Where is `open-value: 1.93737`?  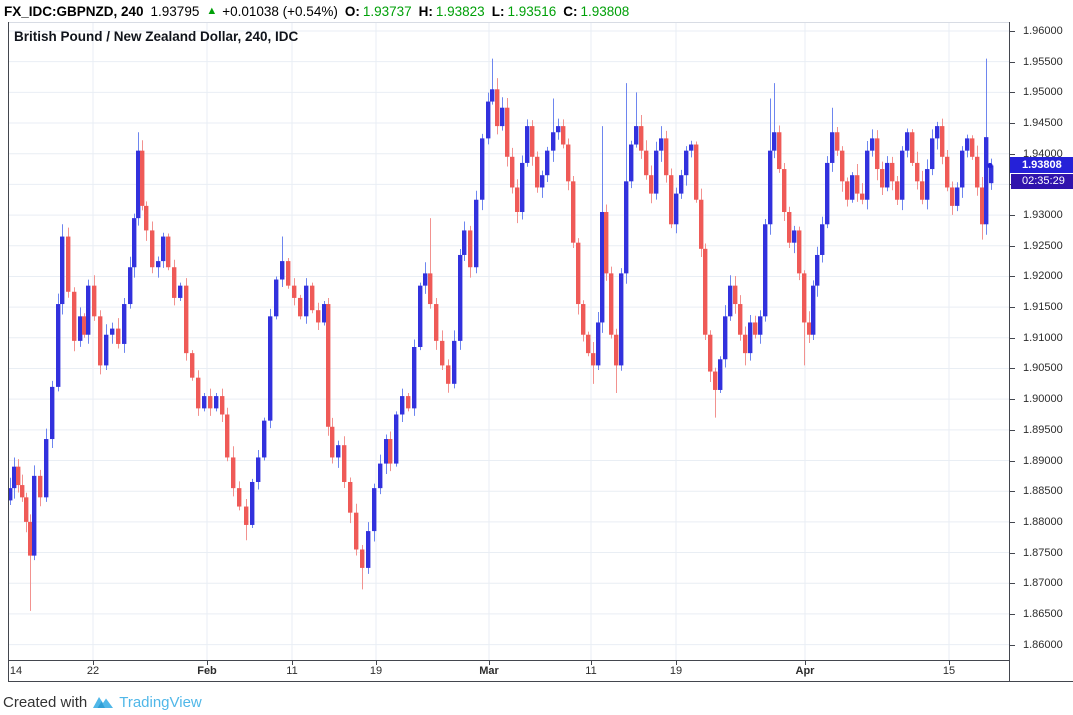
open-value: 1.93737 is located at coordinates (387, 11).